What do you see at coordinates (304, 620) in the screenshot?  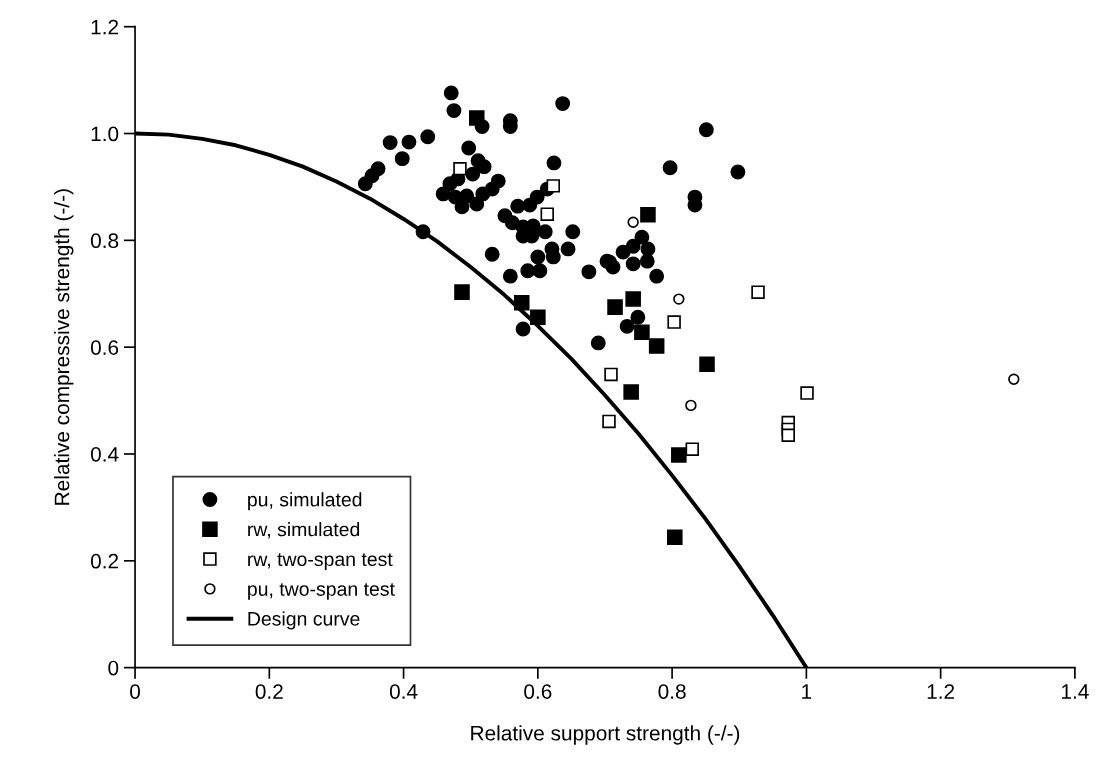 I see `legend-label: Design curve` at bounding box center [304, 620].